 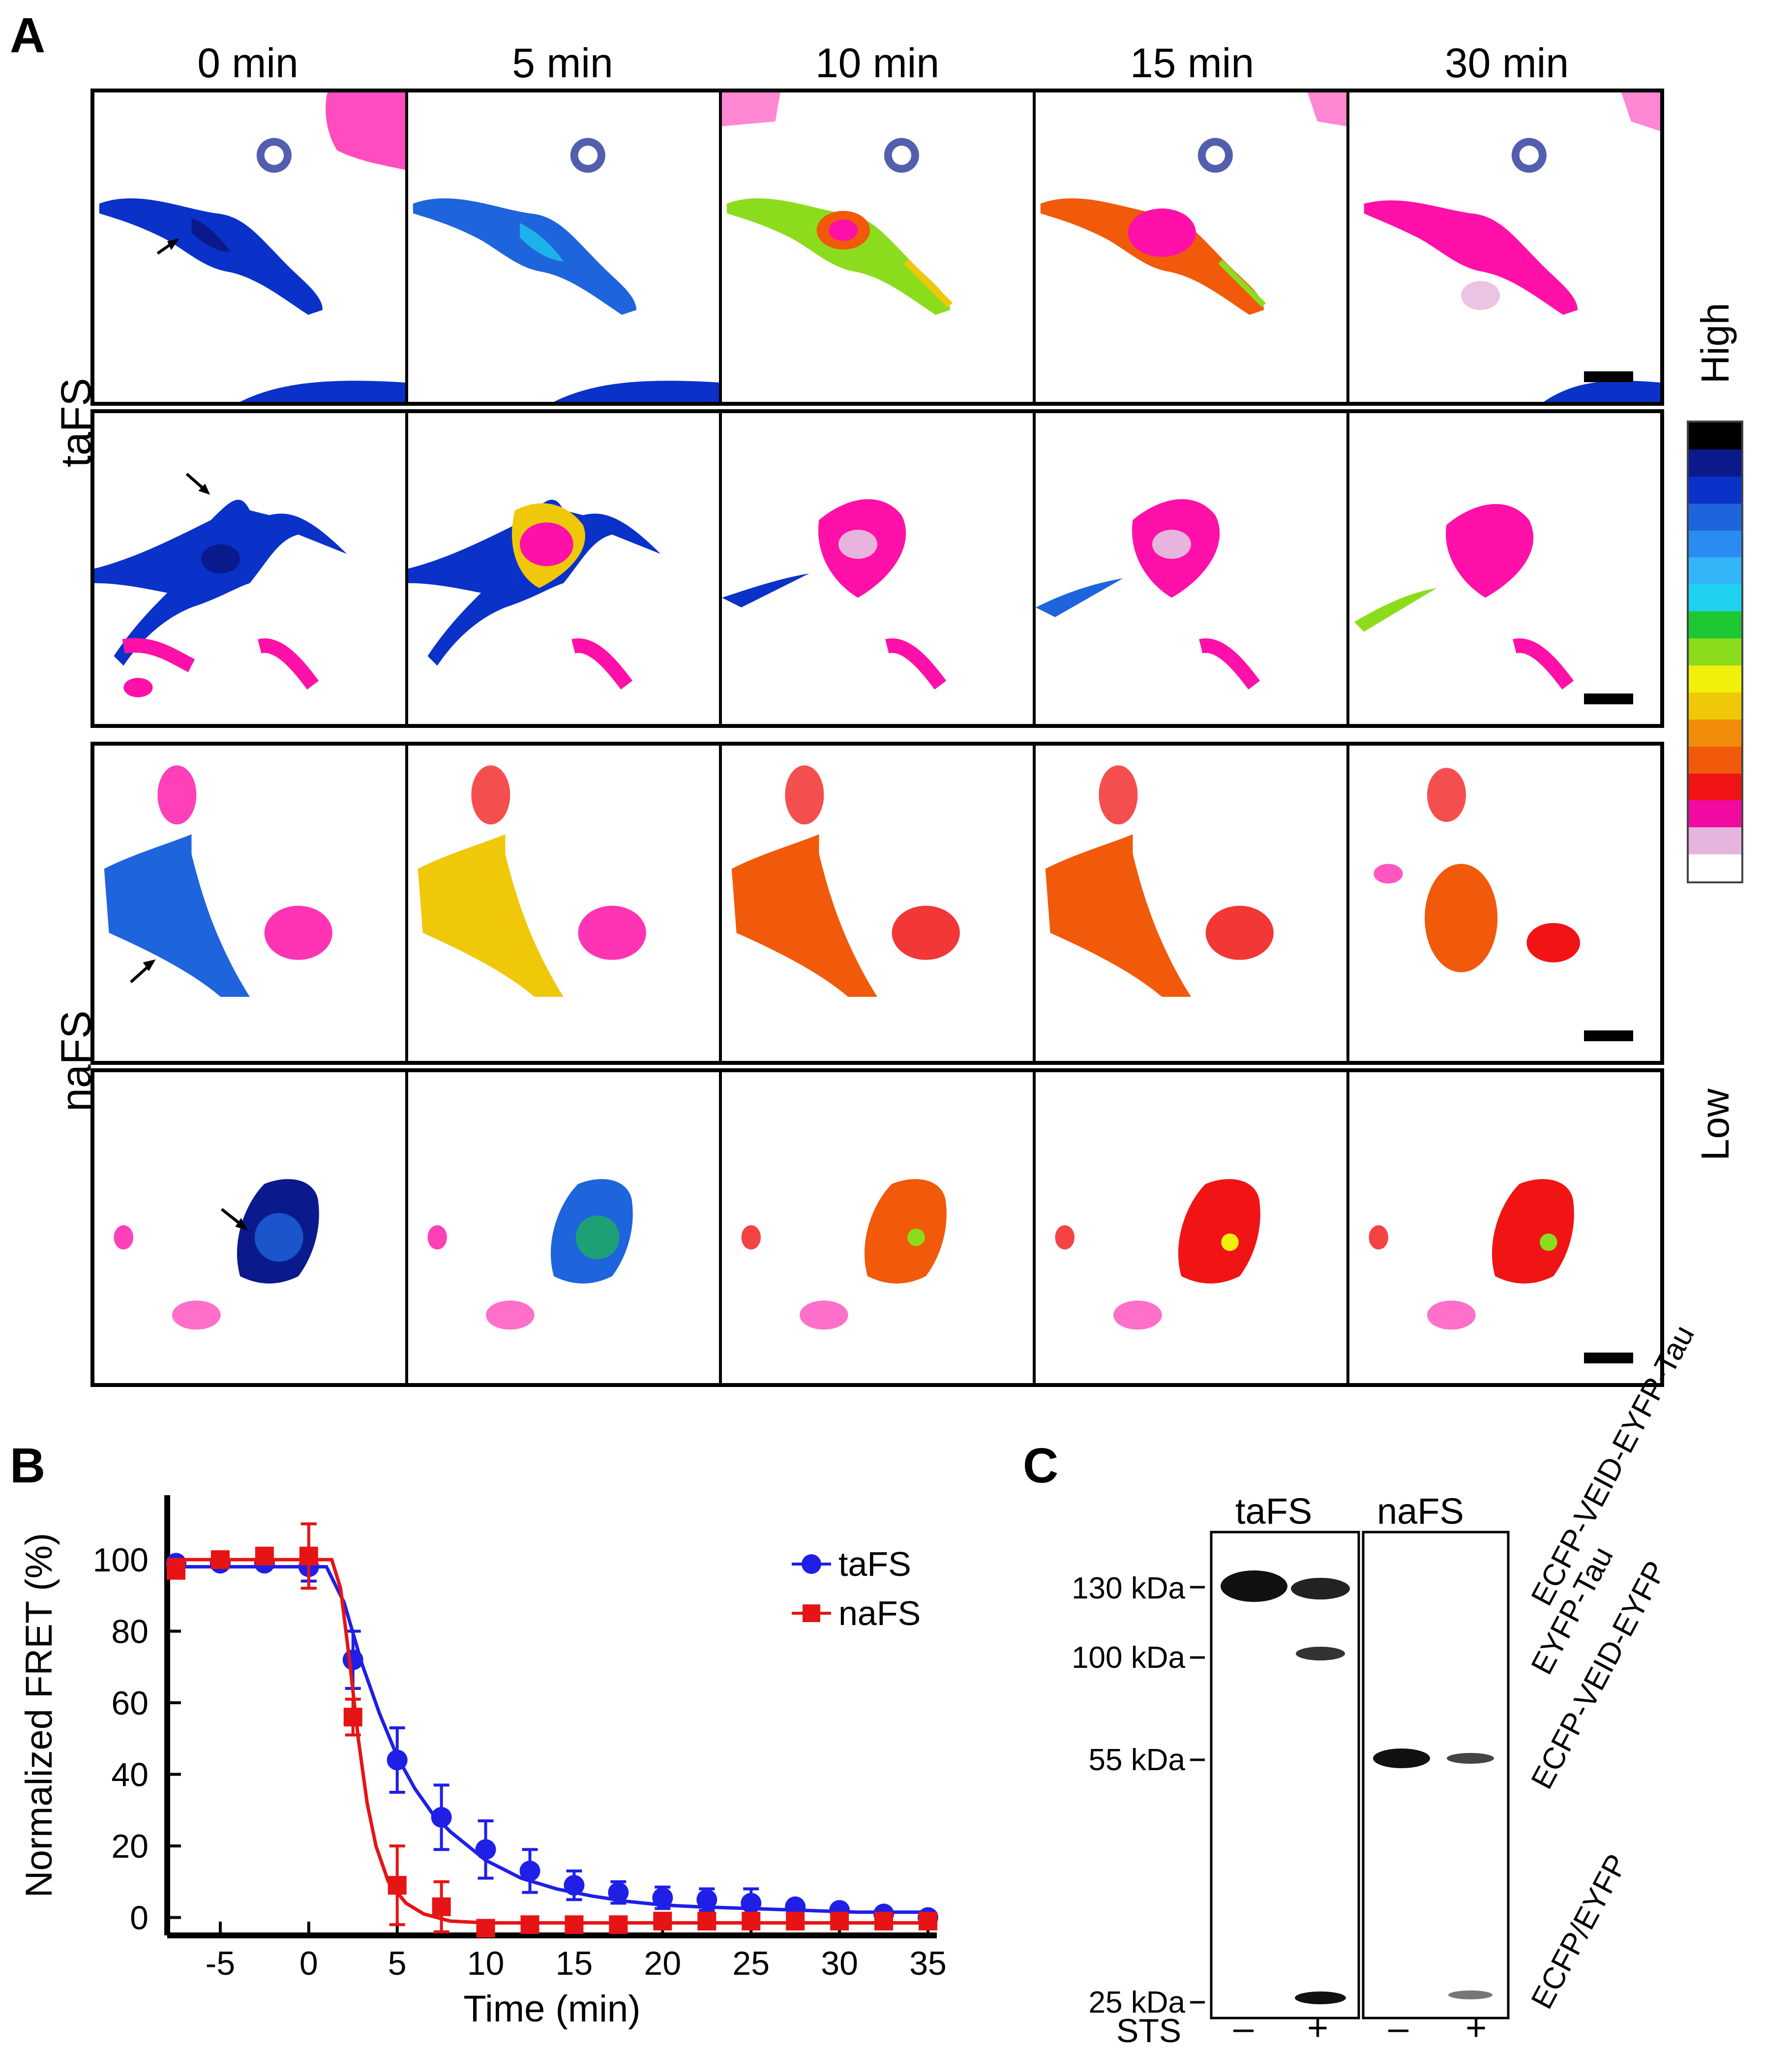 What do you see at coordinates (248, 63) in the screenshot?
I see `time-label-0: 0 min` at bounding box center [248, 63].